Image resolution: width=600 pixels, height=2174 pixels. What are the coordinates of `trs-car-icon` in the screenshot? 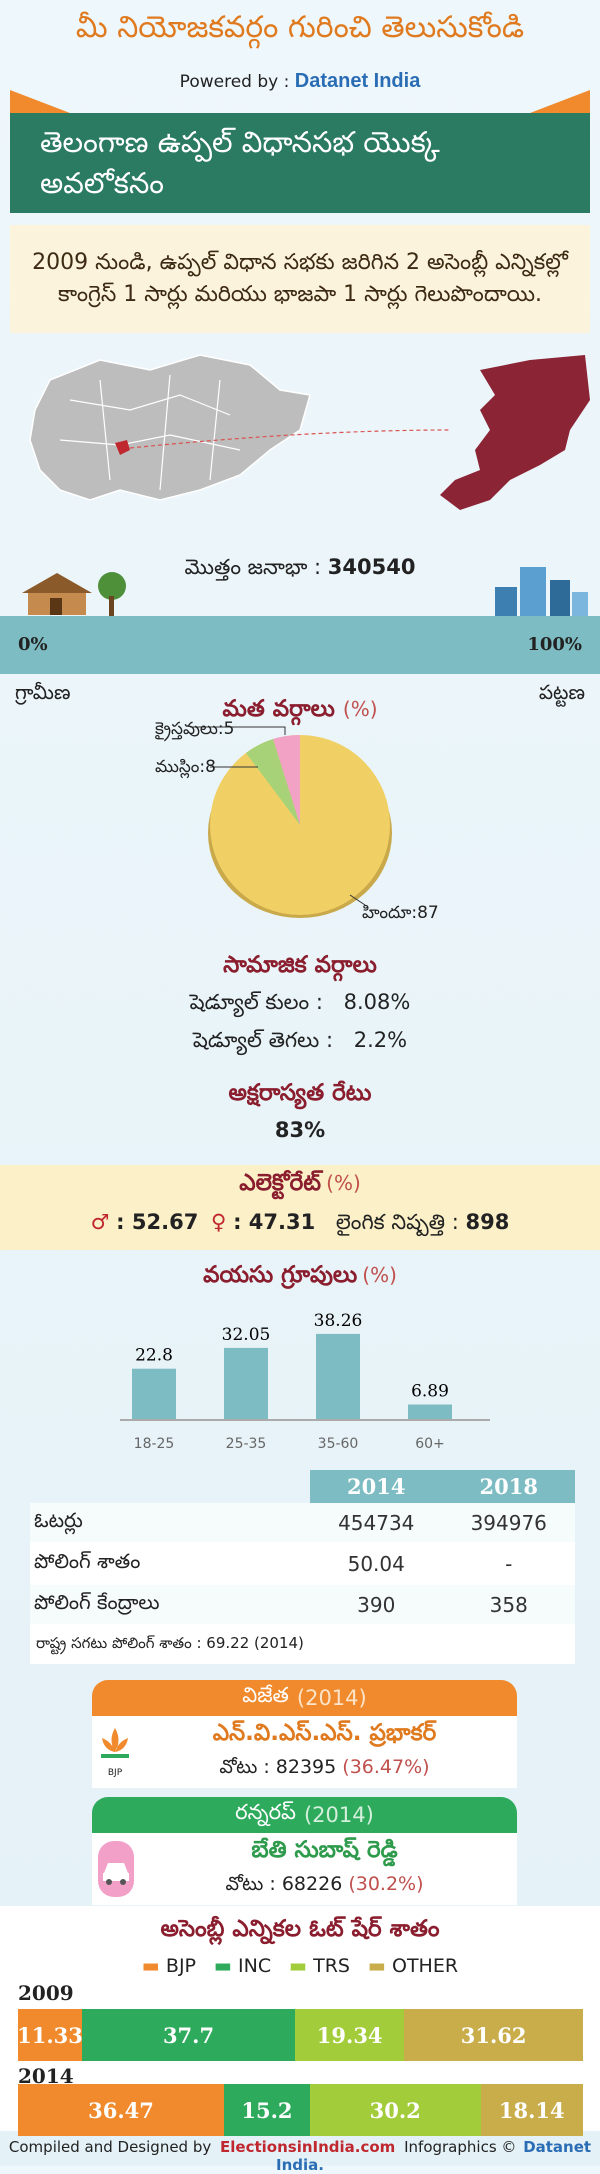 It's located at (116, 1869).